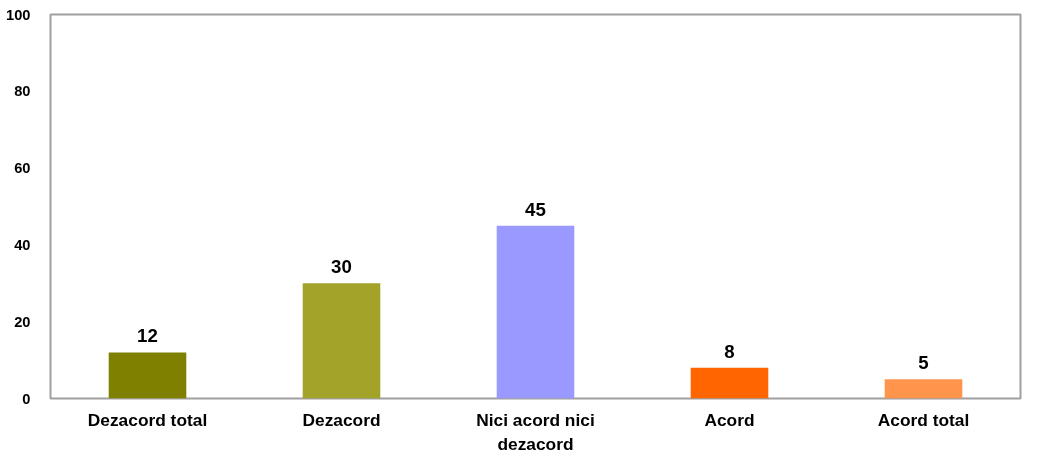  Describe the element at coordinates (535, 209) in the screenshot. I see `data-label: 45` at that location.